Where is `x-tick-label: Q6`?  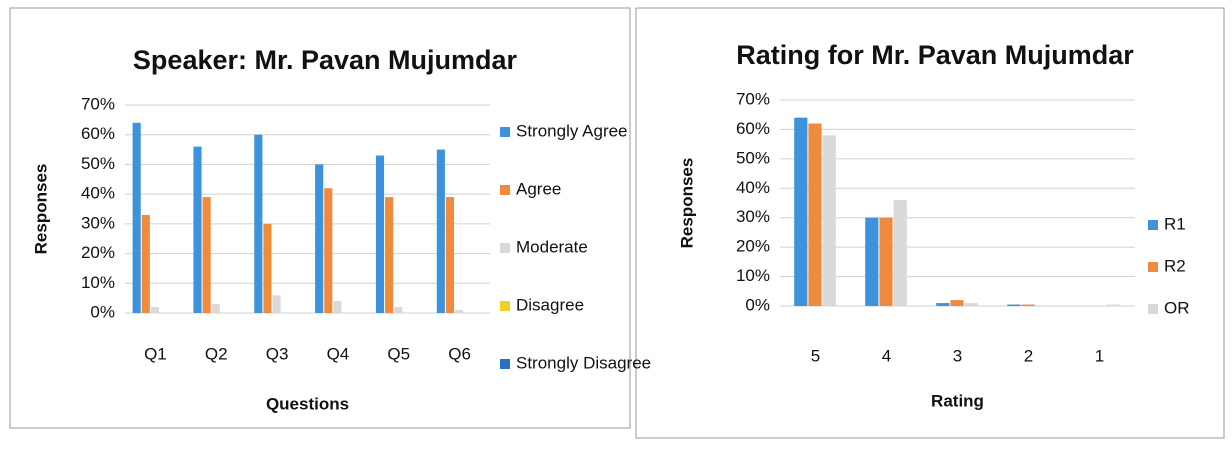
x-tick-label: Q6 is located at coordinates (459, 353).